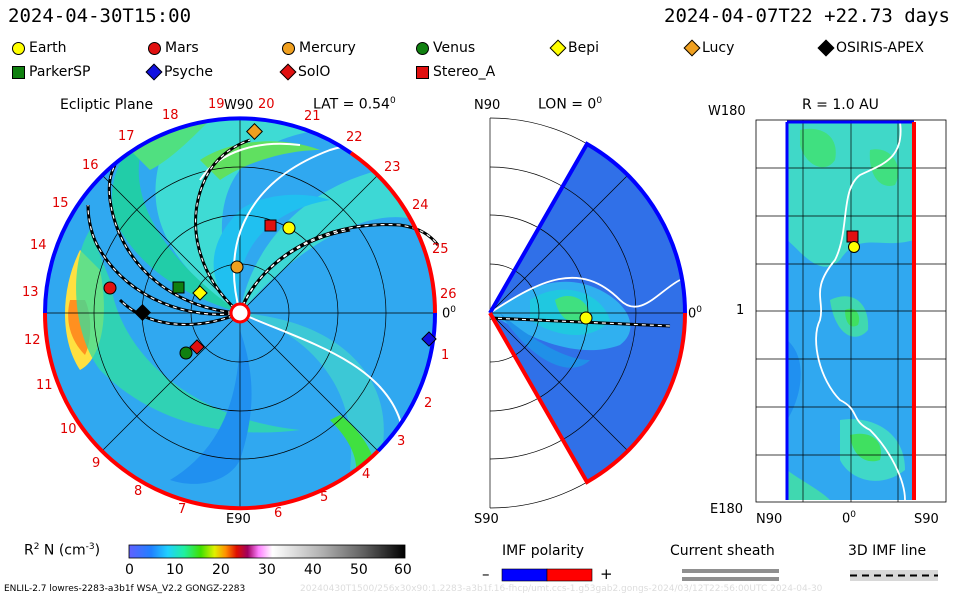  What do you see at coordinates (154, 48) in the screenshot?
I see `mars-marker-icon` at bounding box center [154, 48].